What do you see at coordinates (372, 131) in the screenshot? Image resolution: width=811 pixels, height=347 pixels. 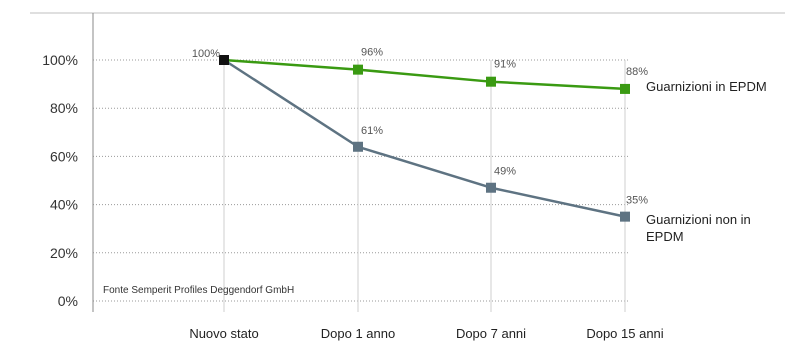 I see `data-label: 61%` at bounding box center [372, 131].